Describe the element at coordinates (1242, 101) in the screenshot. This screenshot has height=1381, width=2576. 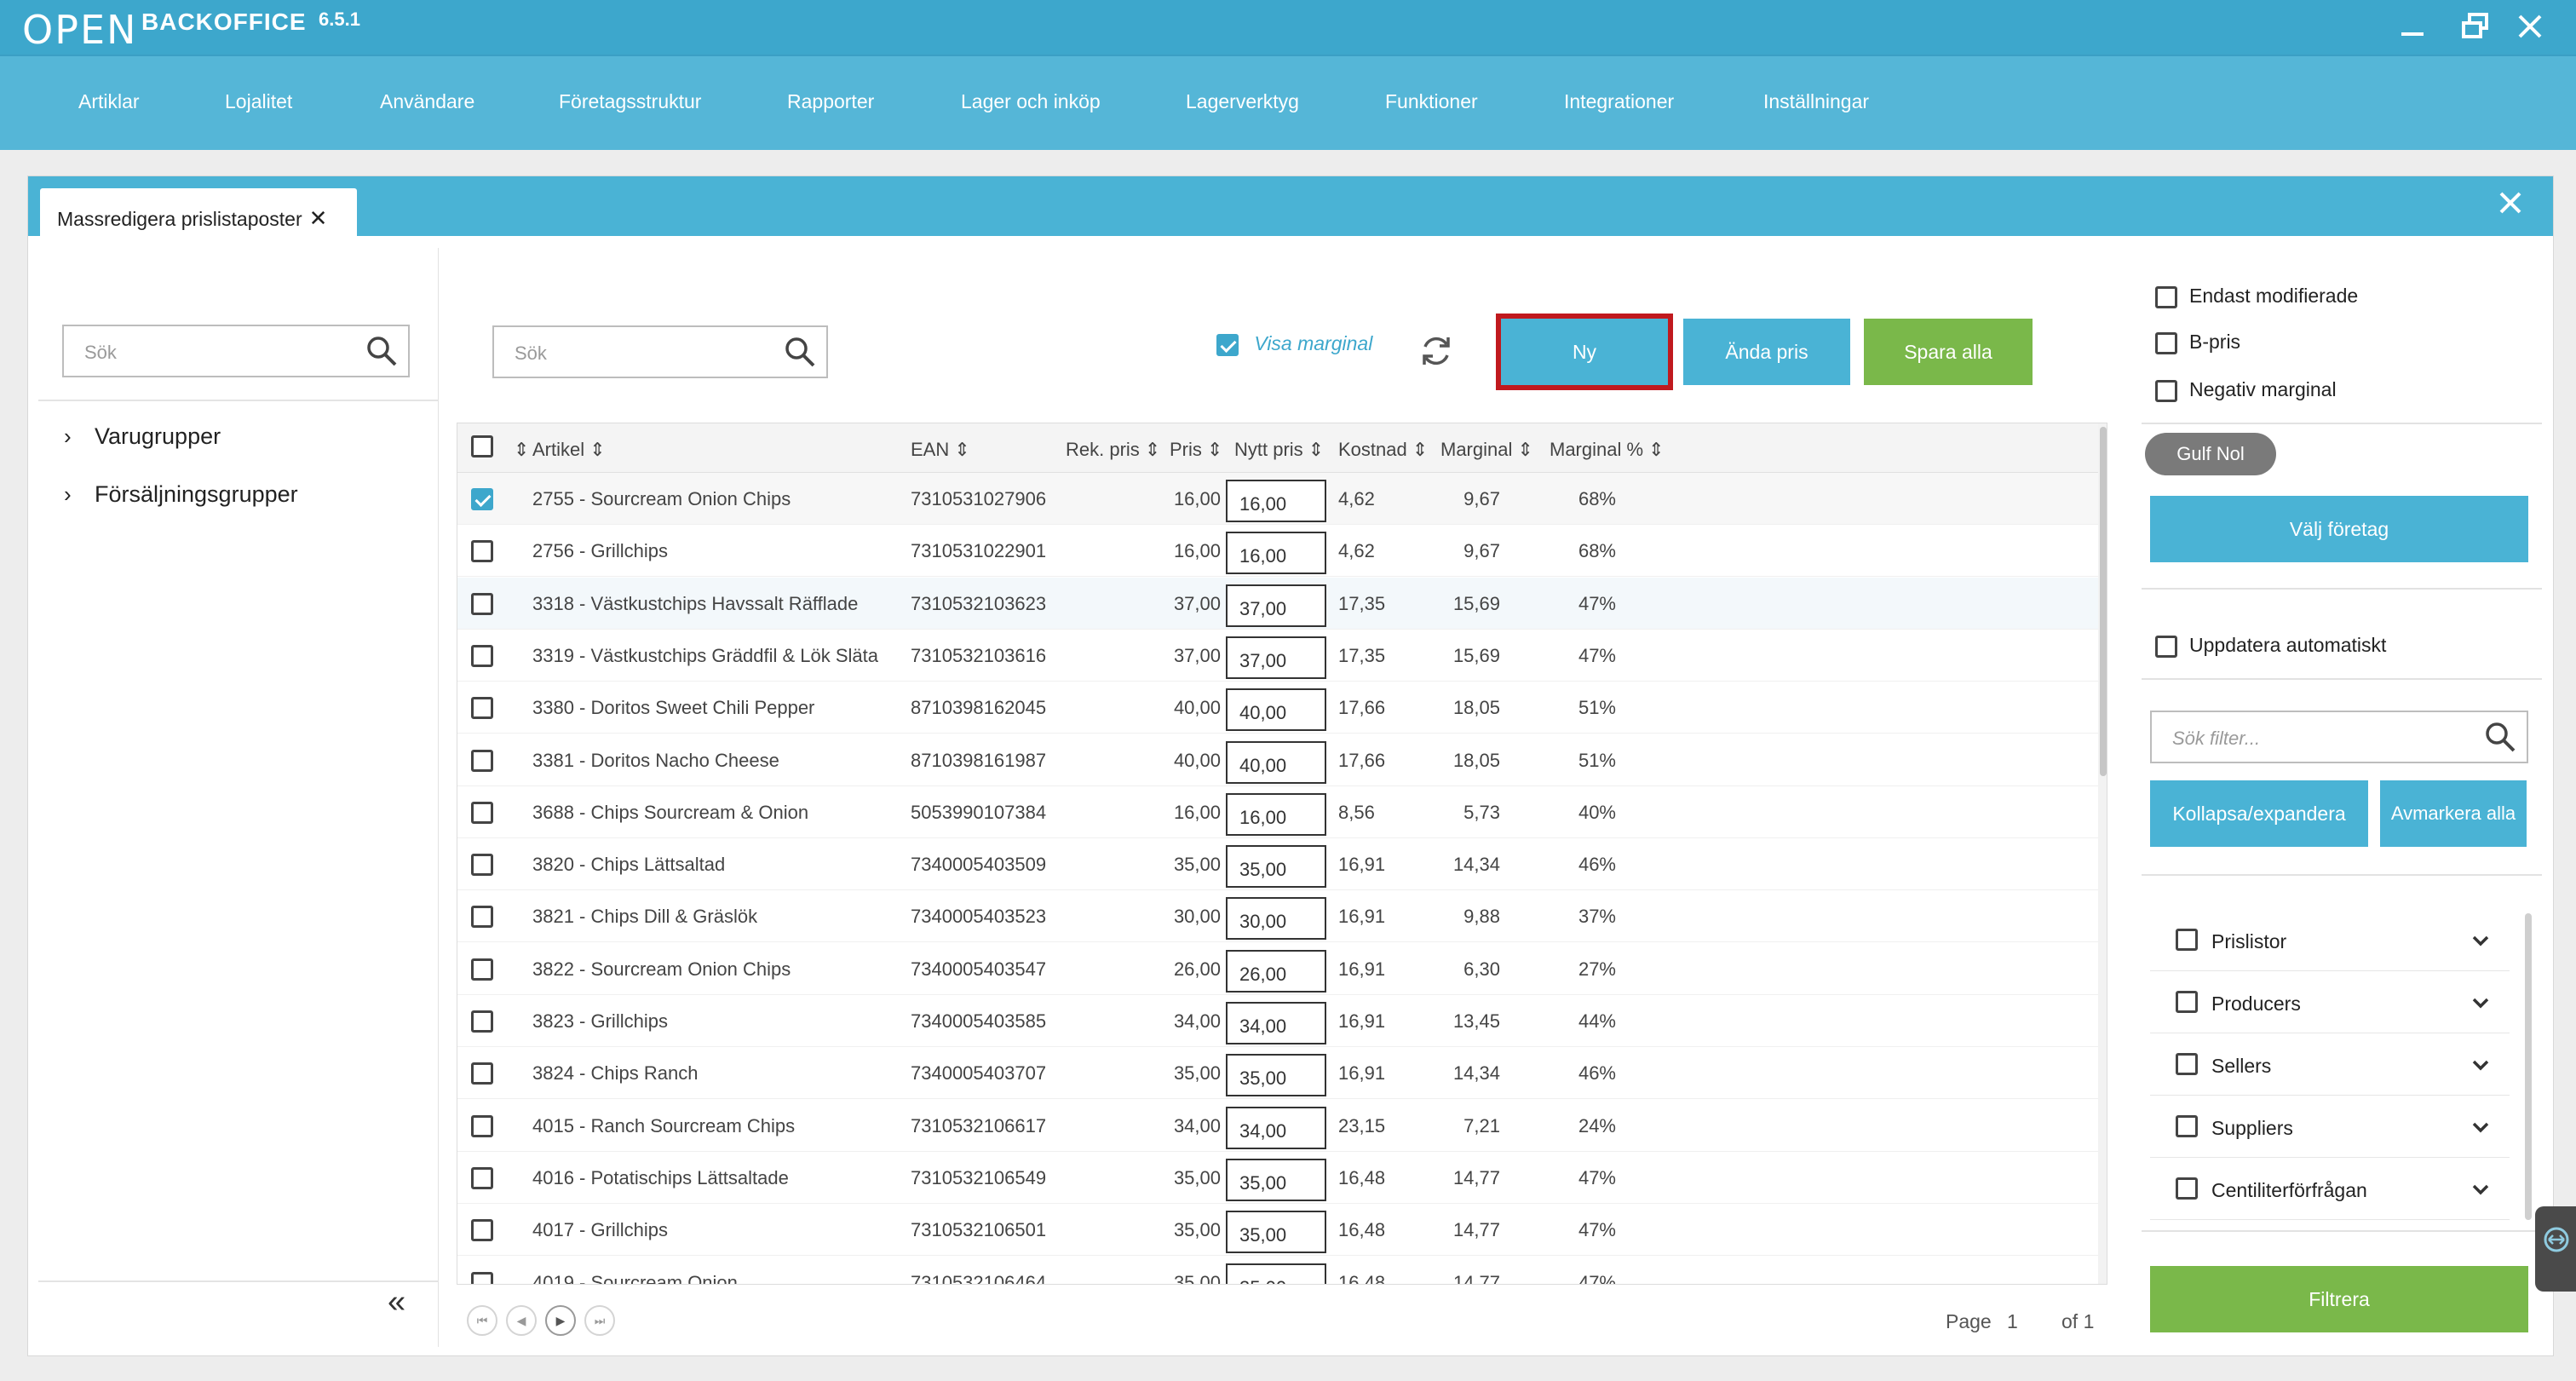
I see `nav-item-lagerverktyg: Lagerverktyg` at that location.